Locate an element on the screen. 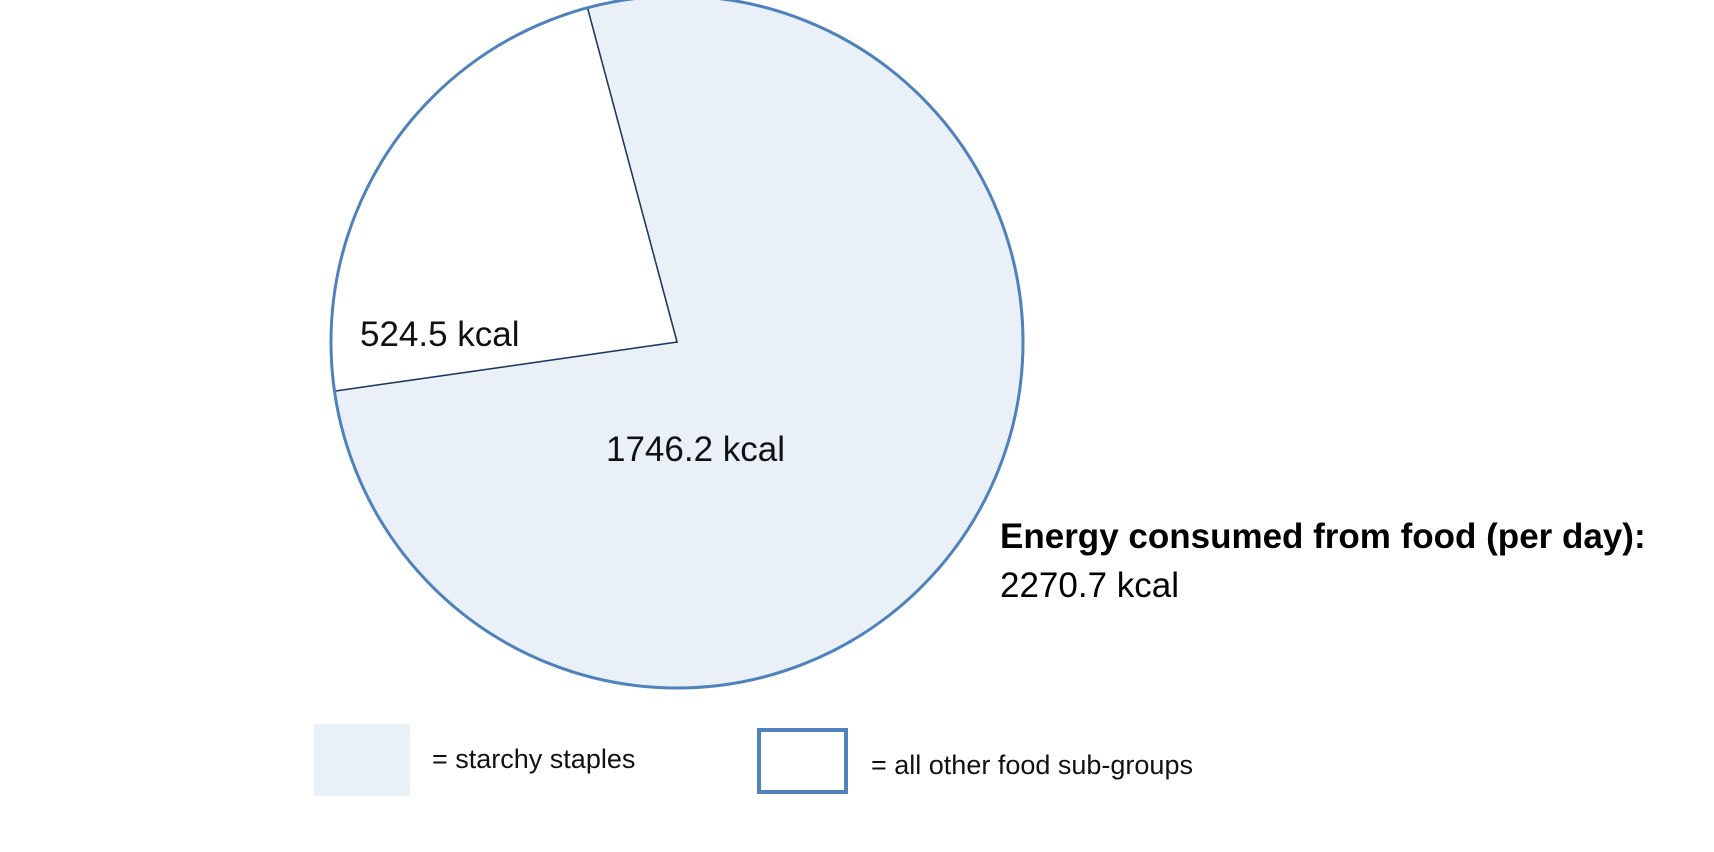  legend-swatch-other-food is located at coordinates (802, 761).